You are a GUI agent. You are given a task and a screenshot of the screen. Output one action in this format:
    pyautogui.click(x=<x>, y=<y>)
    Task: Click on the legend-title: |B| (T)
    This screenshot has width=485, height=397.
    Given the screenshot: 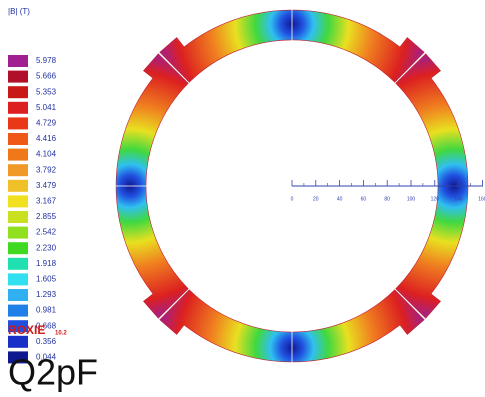 What is the action you would take?
    pyautogui.click(x=19, y=11)
    